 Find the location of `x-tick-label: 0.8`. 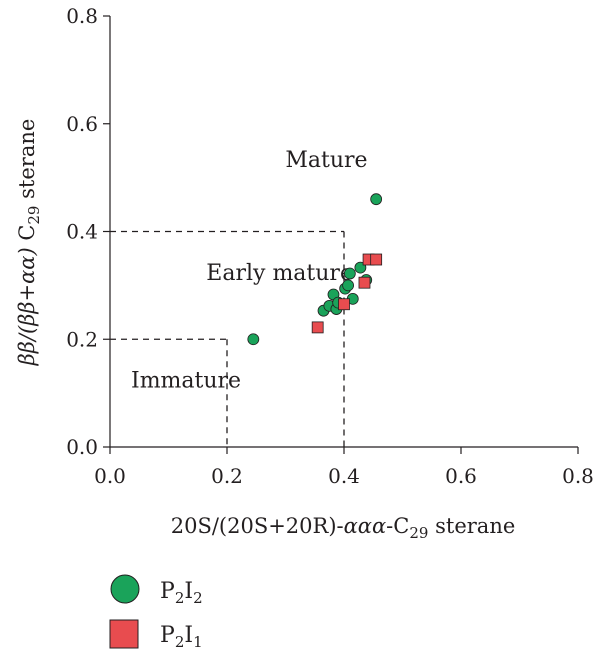

x-tick-label: 0.8 is located at coordinates (578, 476).